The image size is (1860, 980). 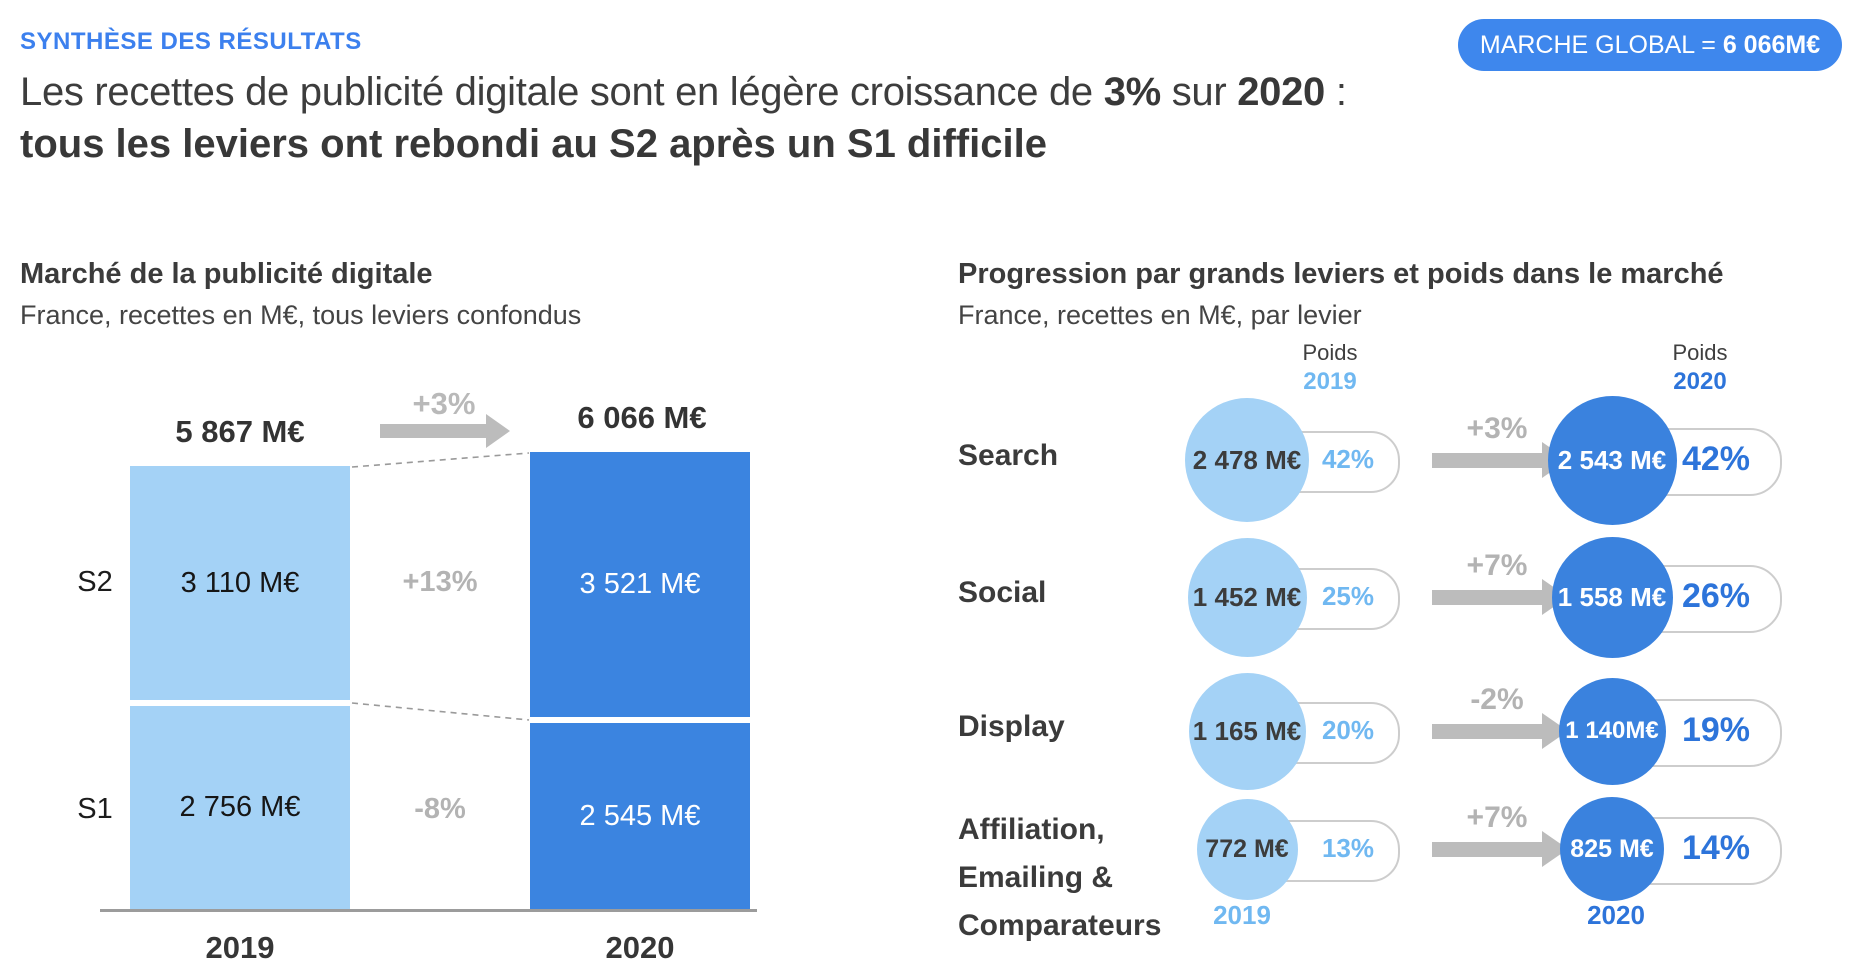 What do you see at coordinates (95, 582) in the screenshot?
I see `row-label-s2: S2` at bounding box center [95, 582].